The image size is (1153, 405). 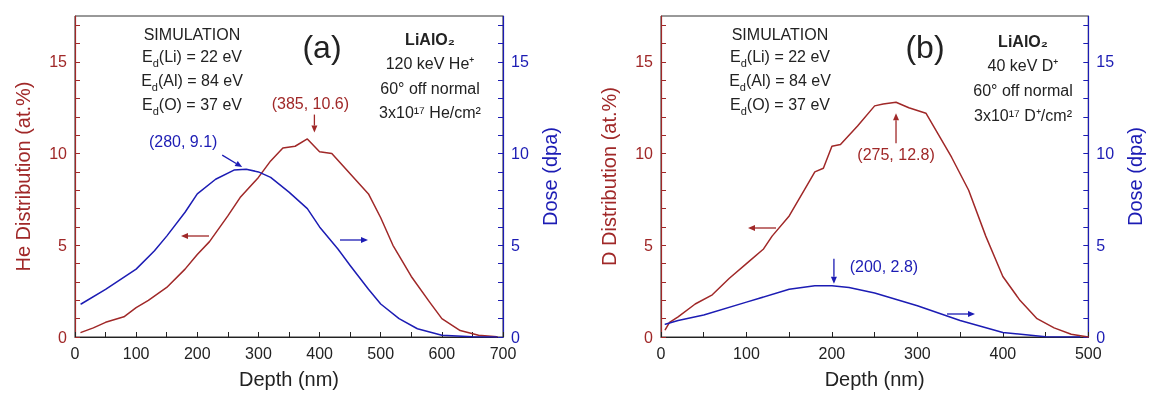 I want to click on annotation: (a), so click(x=322, y=47).